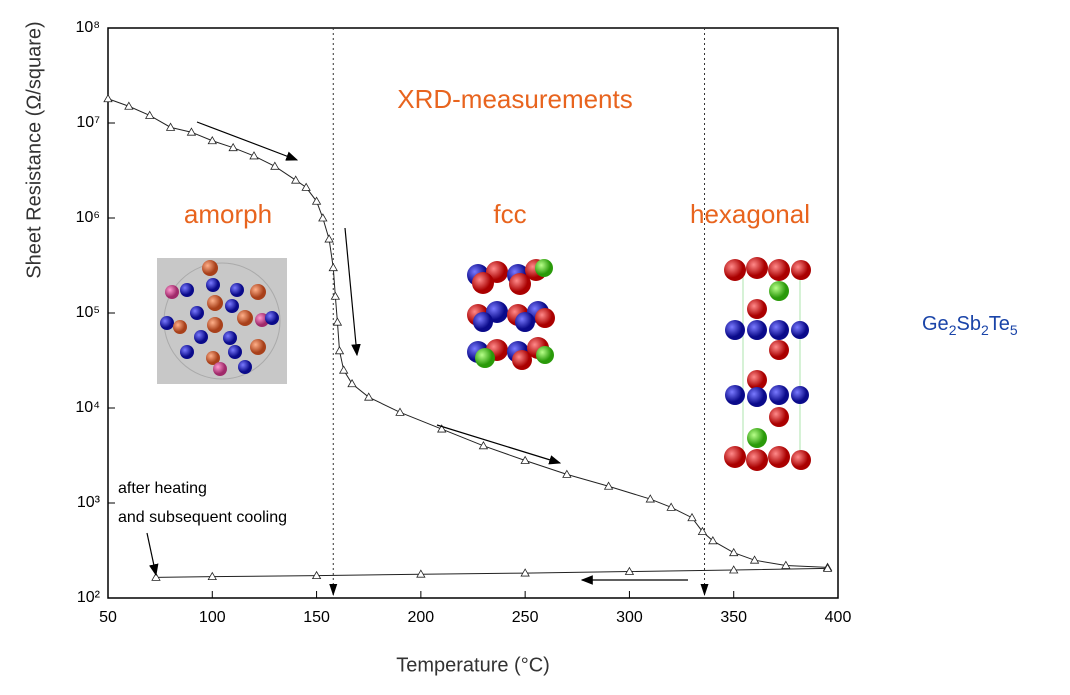  What do you see at coordinates (202, 517) in the screenshot?
I see `annotation: and subsequent cooling` at bounding box center [202, 517].